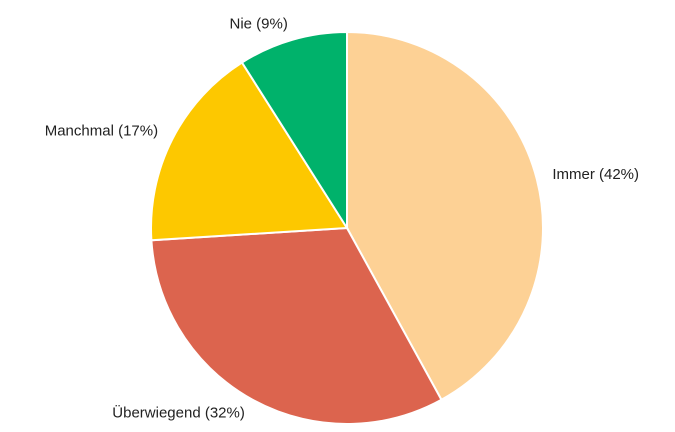 The width and height of the screenshot is (675, 432). What do you see at coordinates (178, 413) in the screenshot?
I see `slice-label: Überwiegend (32%)` at bounding box center [178, 413].